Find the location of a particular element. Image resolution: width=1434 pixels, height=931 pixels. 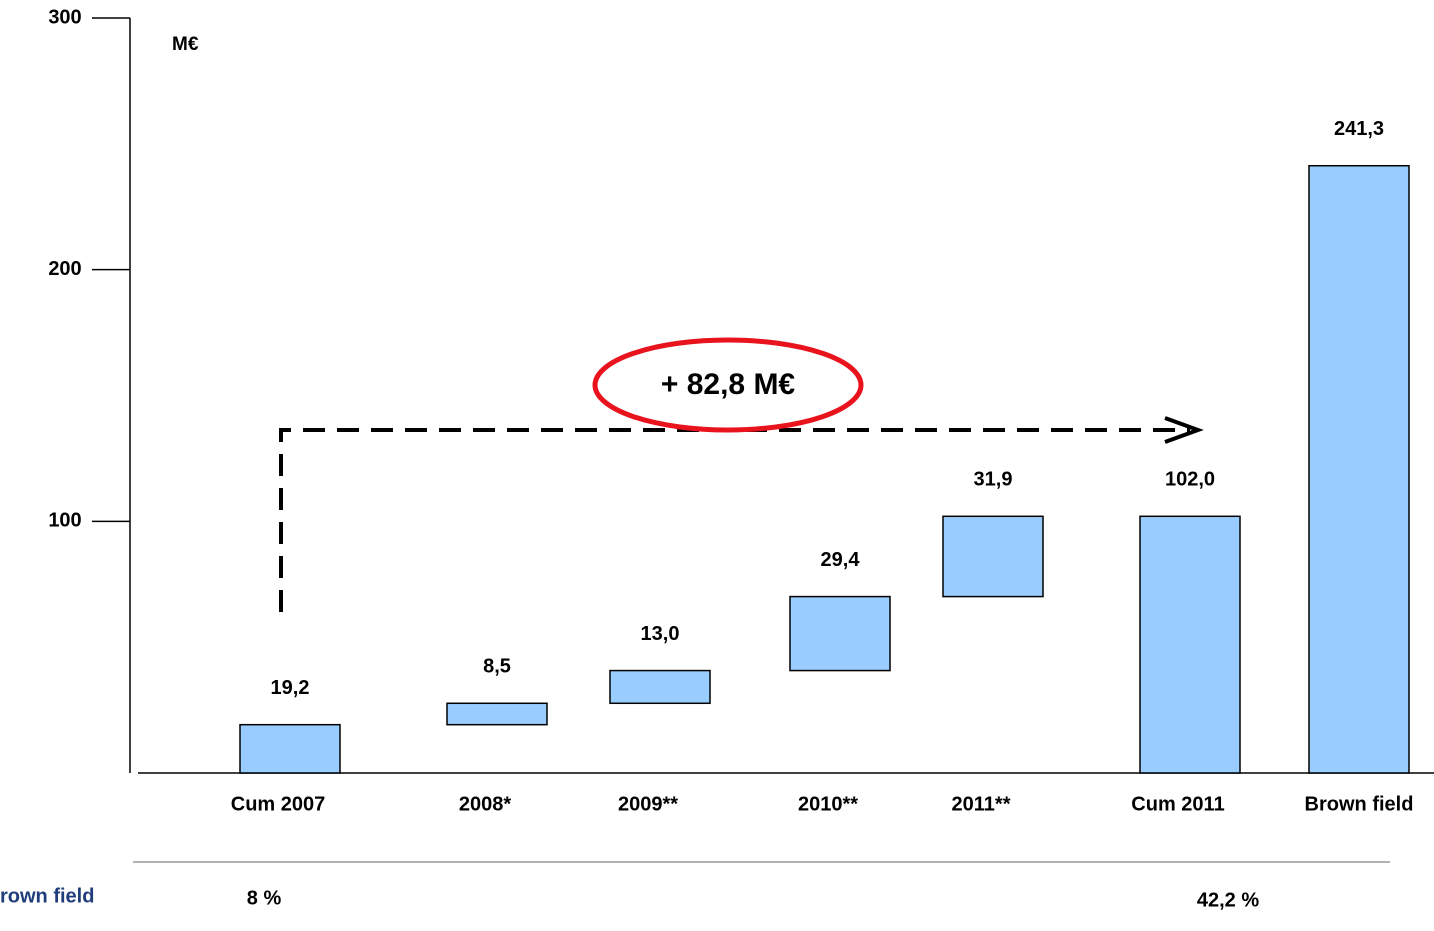

data-label: 102,0 is located at coordinates (1190, 480).